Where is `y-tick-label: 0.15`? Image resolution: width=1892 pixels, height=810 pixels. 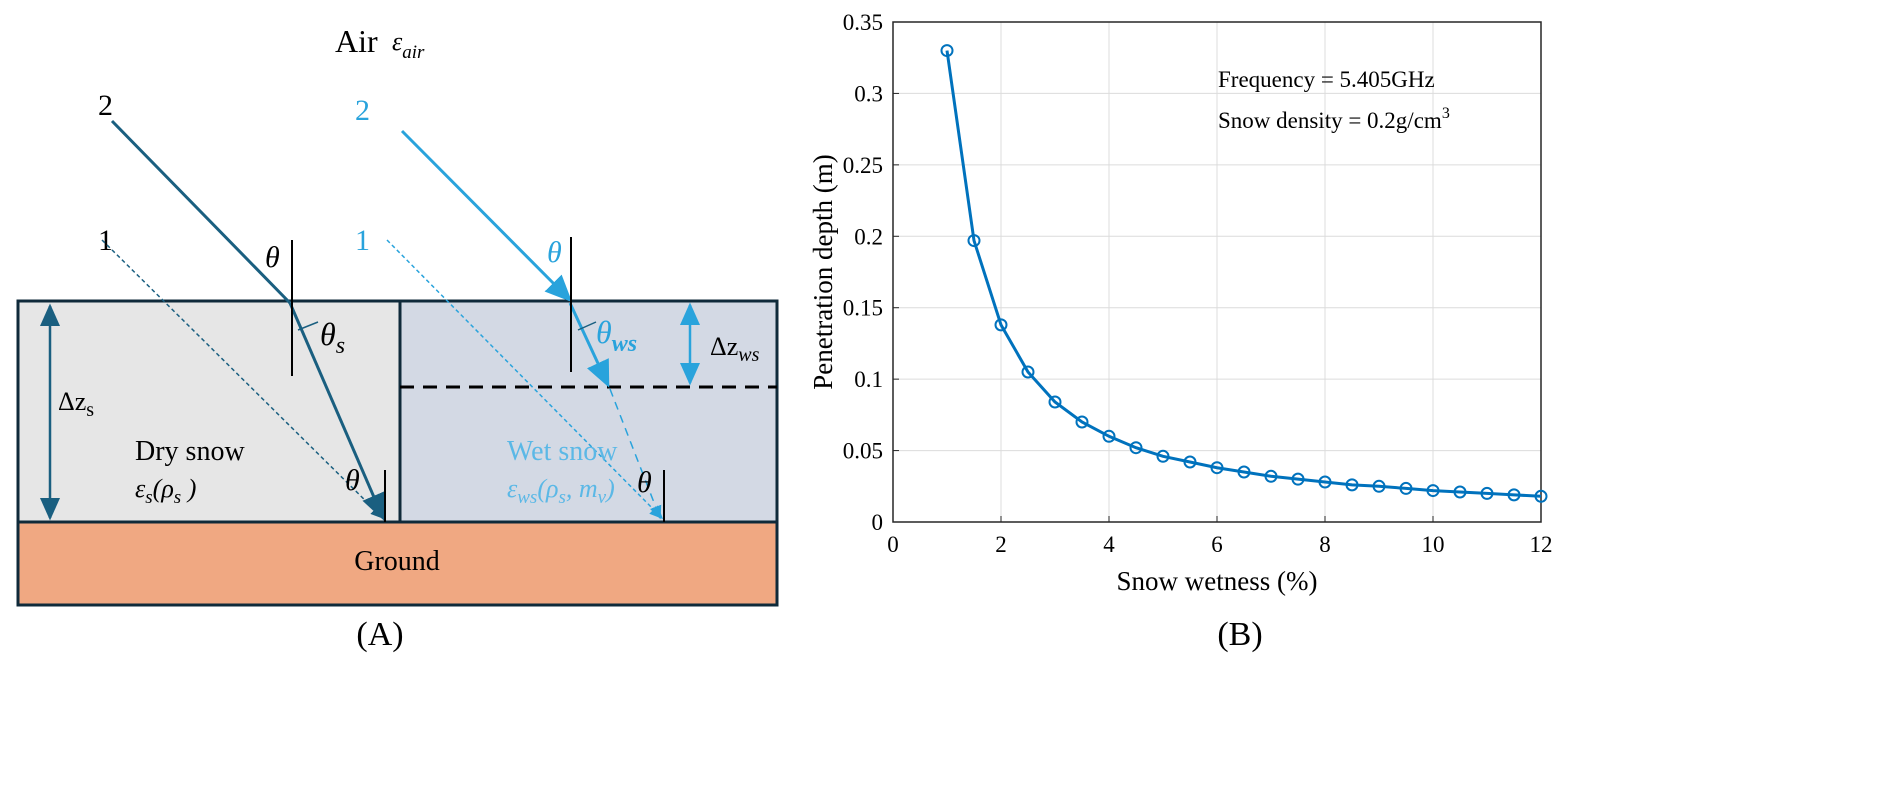
y-tick-label: 0.15 is located at coordinates (863, 308).